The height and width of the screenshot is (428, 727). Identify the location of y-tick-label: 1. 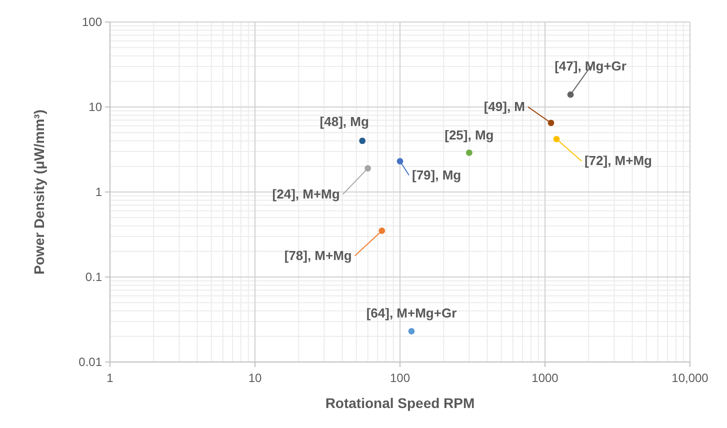
(98, 192).